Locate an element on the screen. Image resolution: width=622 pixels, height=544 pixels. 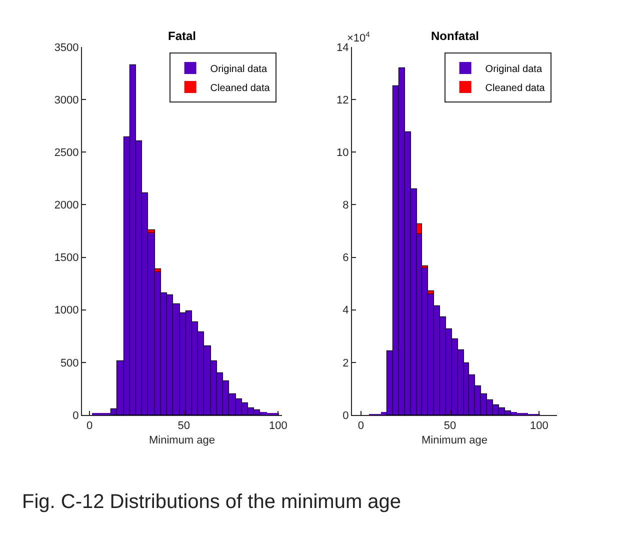
y-tick-label: 1000 is located at coordinates (66, 310).